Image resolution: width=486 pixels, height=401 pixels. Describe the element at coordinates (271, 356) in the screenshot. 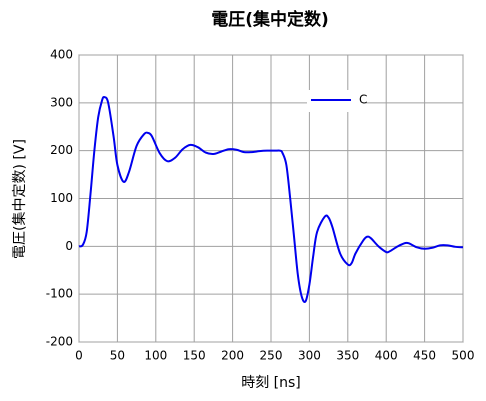

I see `x-tick-label: 250` at that location.